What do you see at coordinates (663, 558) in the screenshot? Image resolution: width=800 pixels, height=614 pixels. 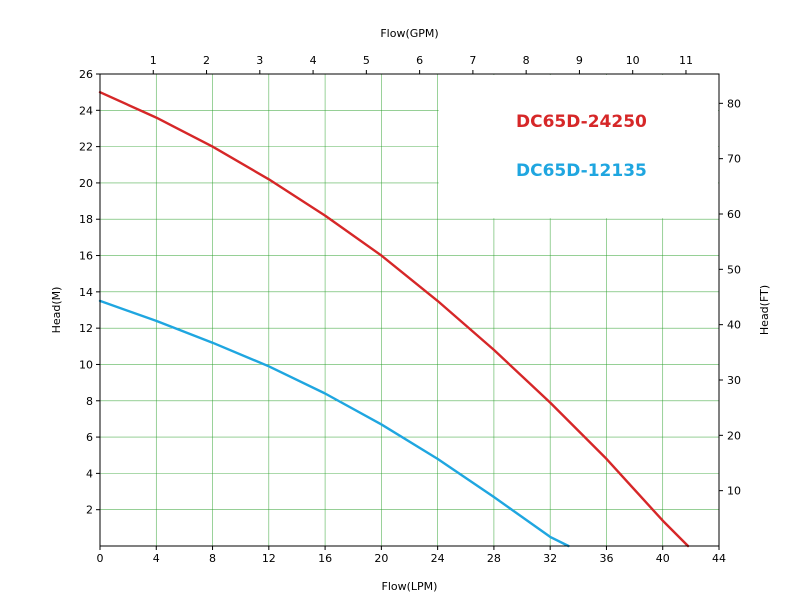 I see `x-tick-label: 40` at bounding box center [663, 558].